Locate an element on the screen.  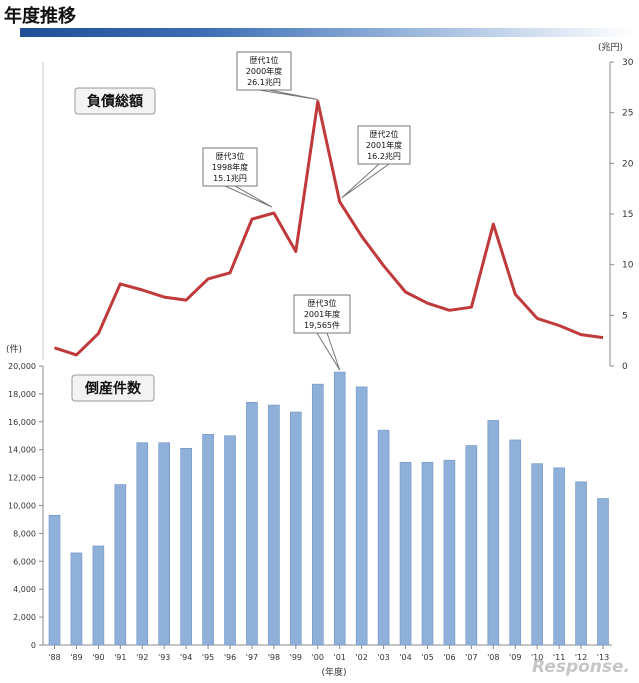
x-tick-label: '93 is located at coordinates (164, 657).